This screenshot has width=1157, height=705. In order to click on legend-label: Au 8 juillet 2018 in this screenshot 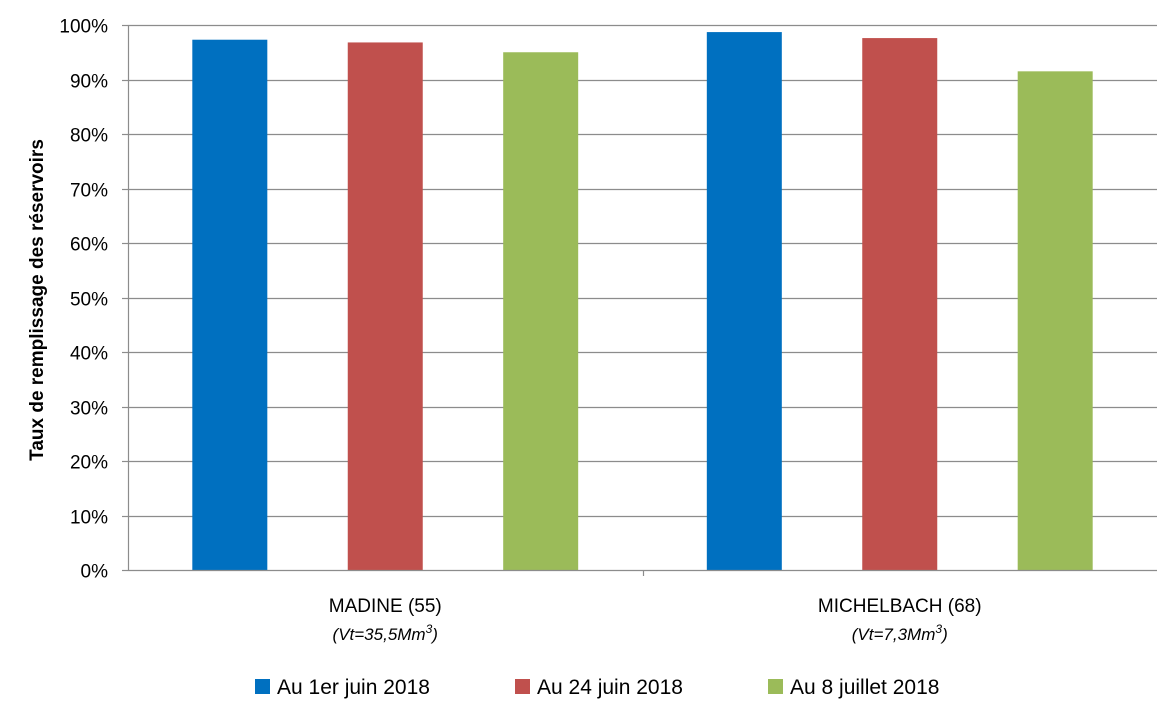, I will do `click(864, 687)`.